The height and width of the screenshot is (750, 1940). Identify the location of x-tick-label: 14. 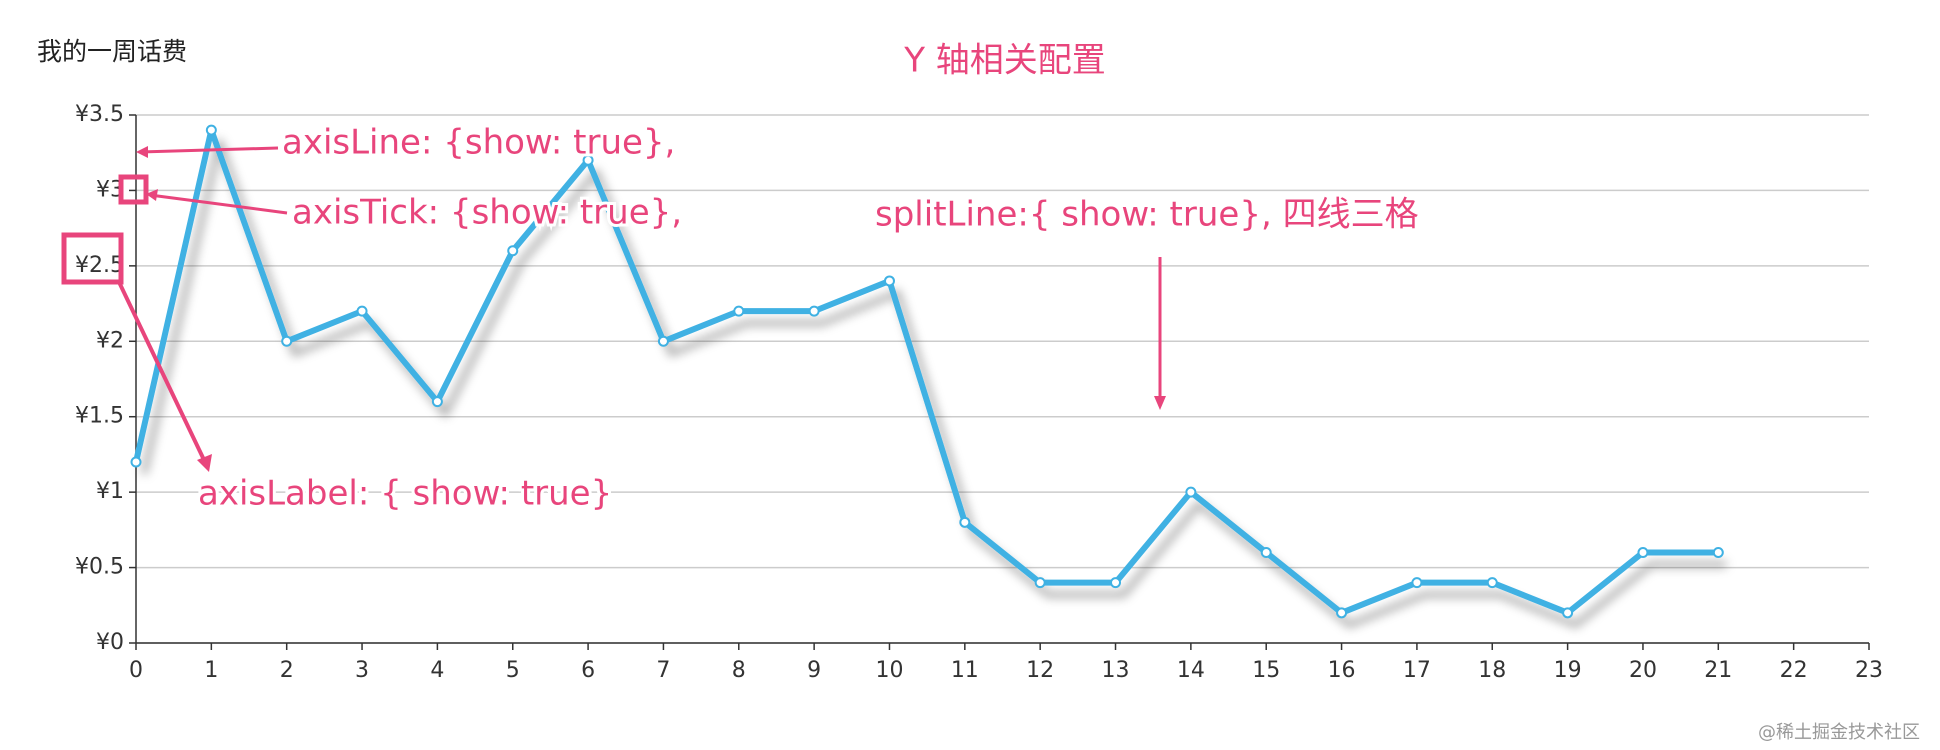
(1191, 670).